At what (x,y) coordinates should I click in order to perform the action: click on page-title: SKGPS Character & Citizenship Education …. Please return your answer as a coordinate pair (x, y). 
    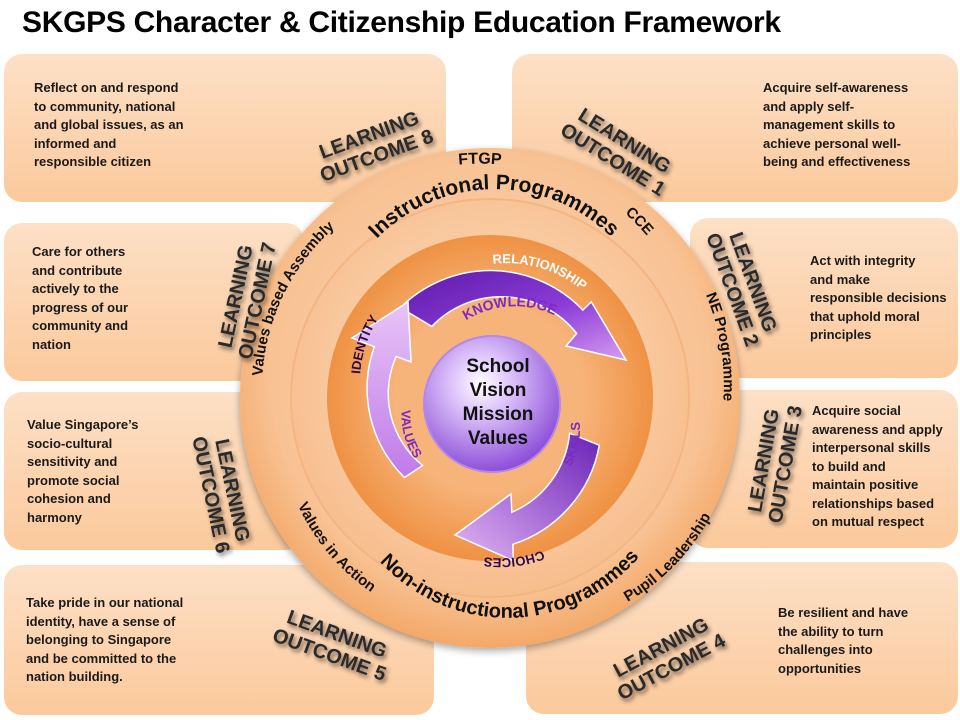
    Looking at the image, I should click on (401, 22).